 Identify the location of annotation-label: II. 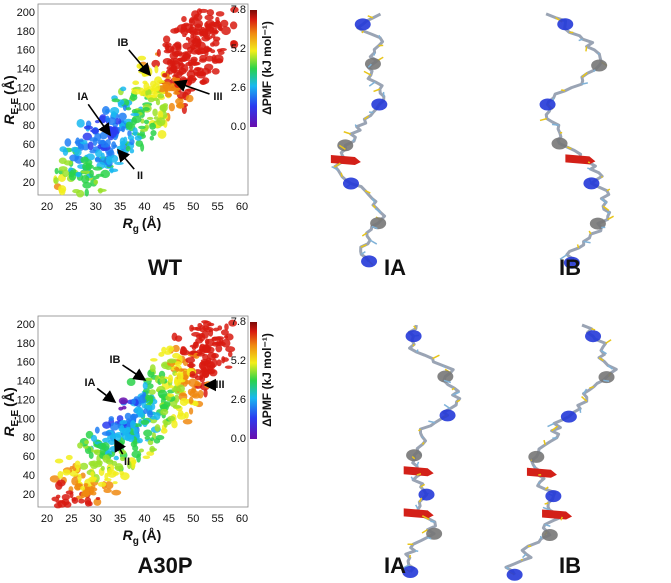
(140, 176).